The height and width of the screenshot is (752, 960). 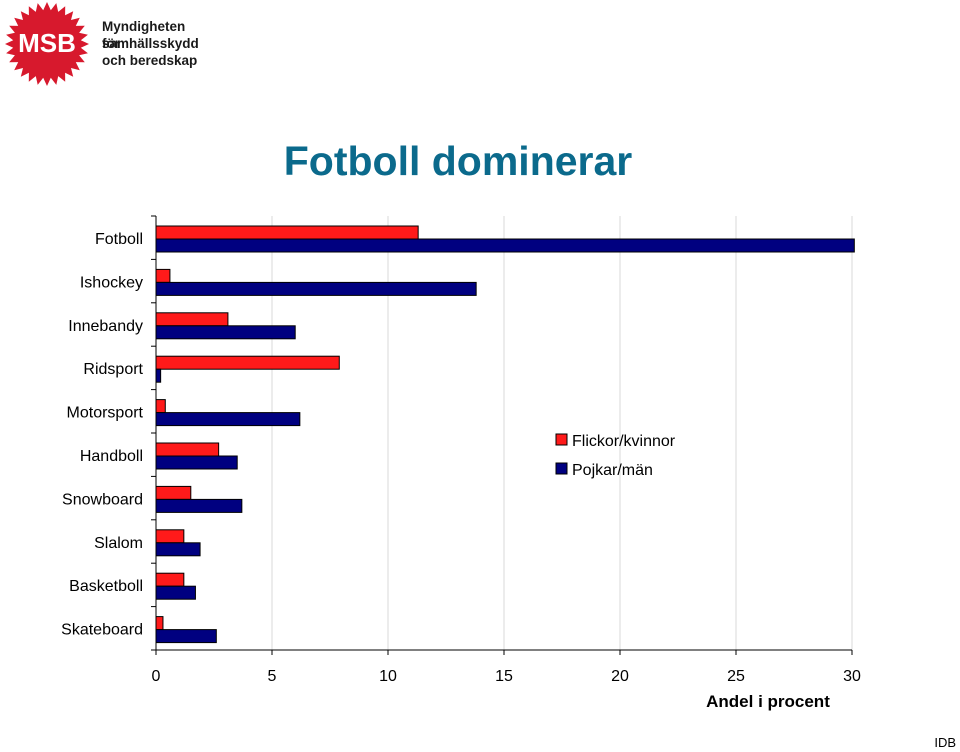 I want to click on x-axis-title: Andel i procent, so click(x=768, y=701).